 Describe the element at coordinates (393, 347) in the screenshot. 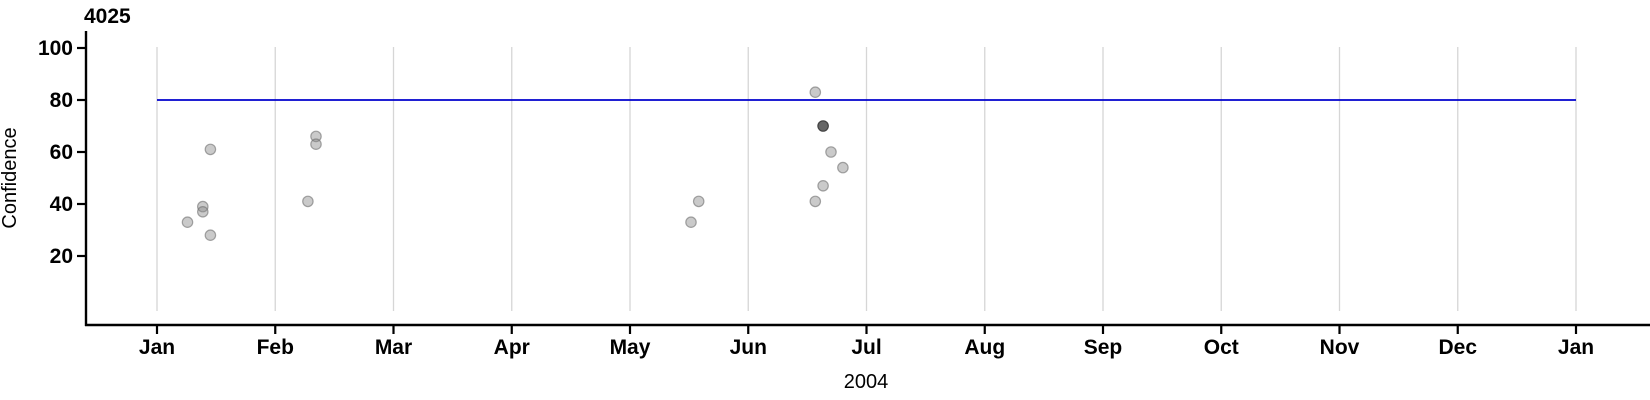

I see `x-tick-label: Mar` at that location.